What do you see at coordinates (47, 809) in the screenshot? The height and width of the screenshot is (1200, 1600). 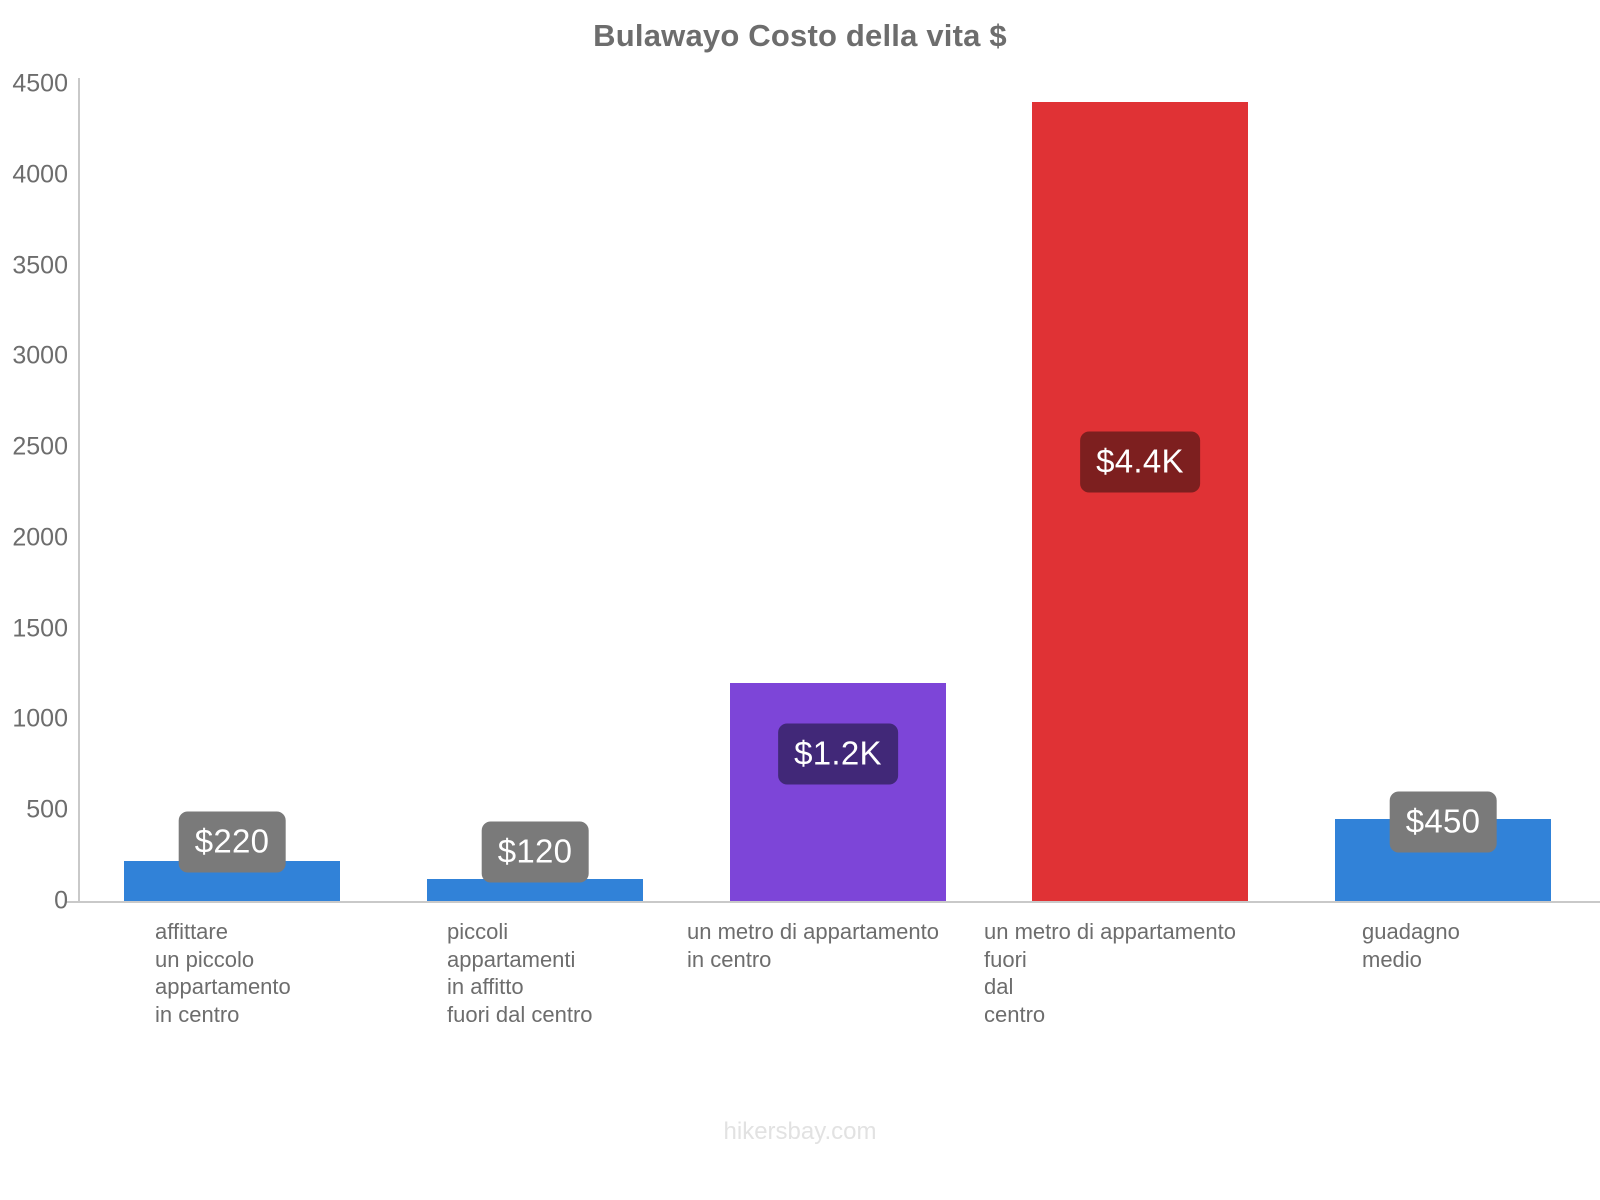 I see `y-axis-tick-label: 500` at bounding box center [47, 809].